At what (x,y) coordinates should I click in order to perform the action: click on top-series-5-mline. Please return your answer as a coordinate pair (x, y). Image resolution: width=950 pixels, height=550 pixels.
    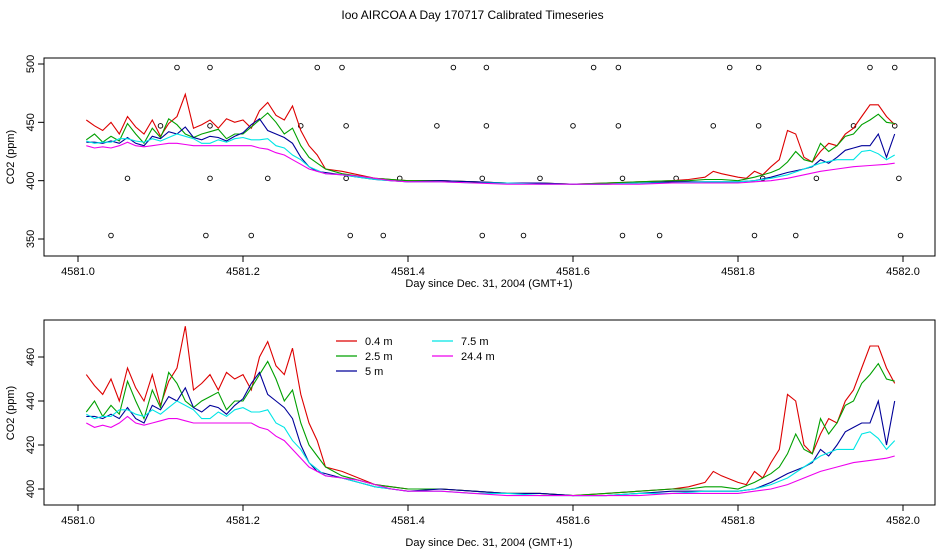
    Looking at the image, I should click on (491, 151).